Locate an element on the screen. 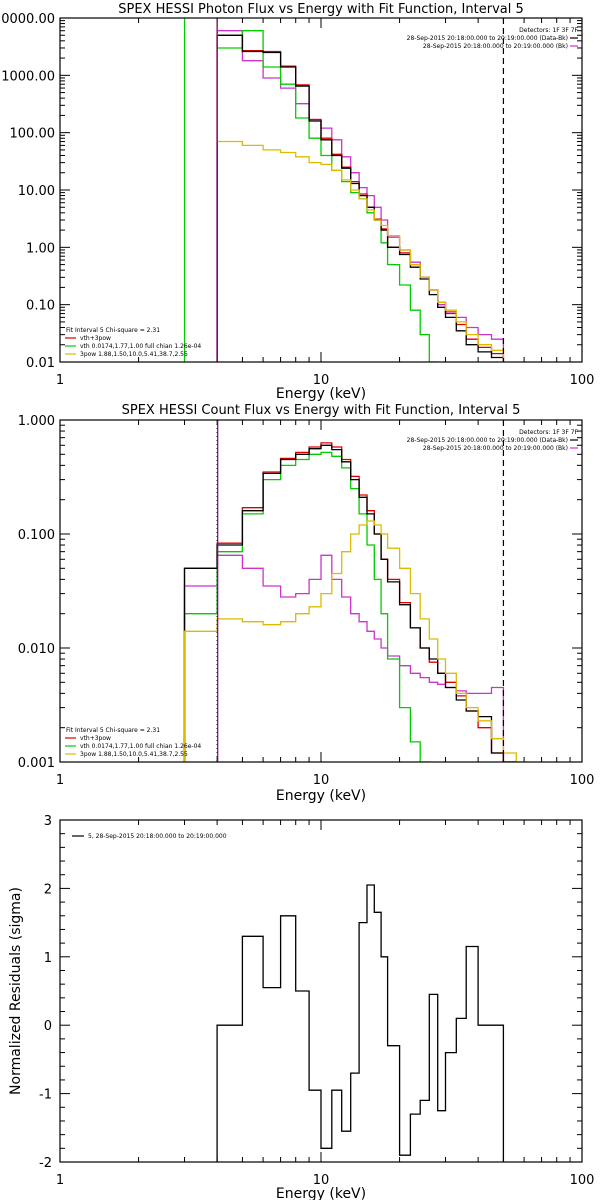 This screenshot has width=600, height=1200. y-tick-label: -1 is located at coordinates (45, 1095).